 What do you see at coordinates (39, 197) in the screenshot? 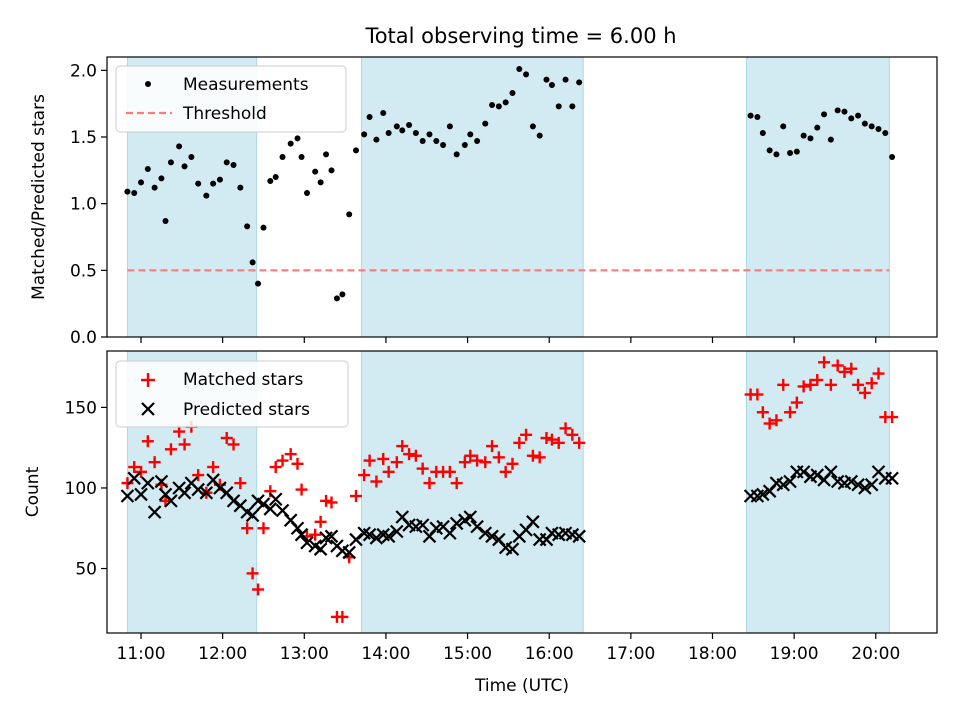
I see `top-y-axis-label: Matched/Predicted stars` at bounding box center [39, 197].